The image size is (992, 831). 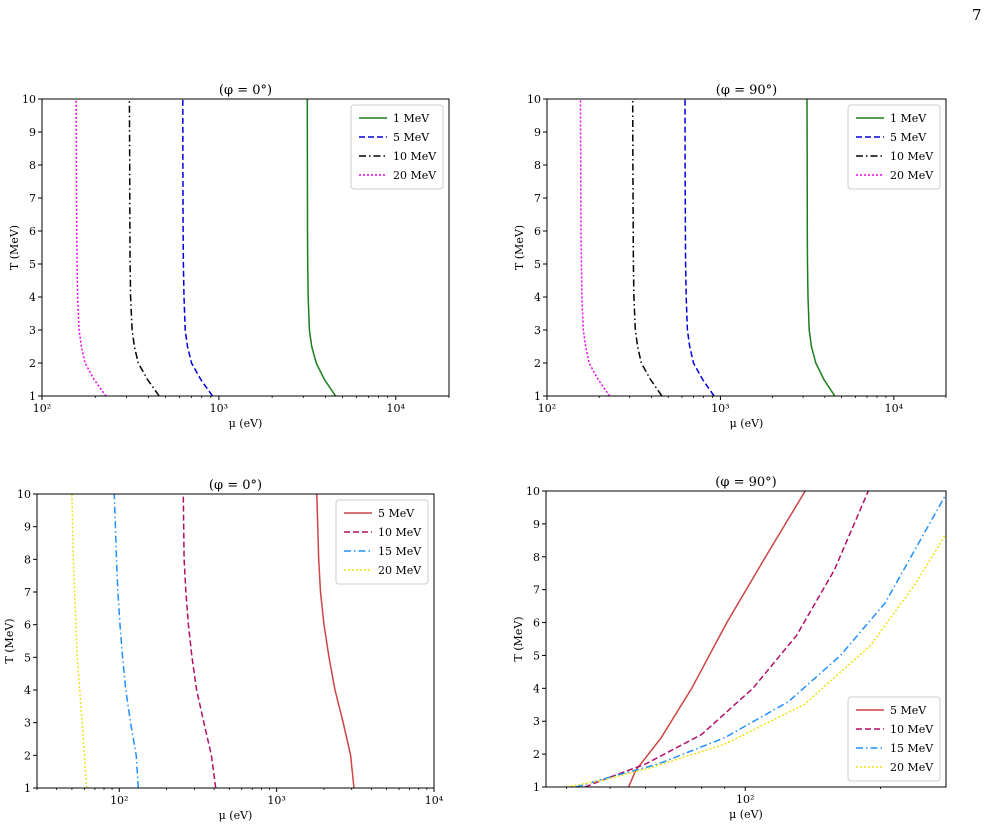 What do you see at coordinates (746, 90) in the screenshot?
I see `chart-title: (φ = 90°)` at bounding box center [746, 90].